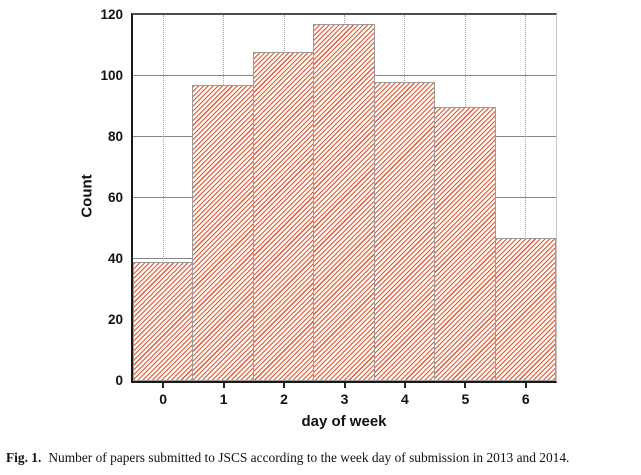 The height and width of the screenshot is (475, 641). Describe the element at coordinates (115, 197) in the screenshot. I see `y-tick-label-60: 60` at that location.